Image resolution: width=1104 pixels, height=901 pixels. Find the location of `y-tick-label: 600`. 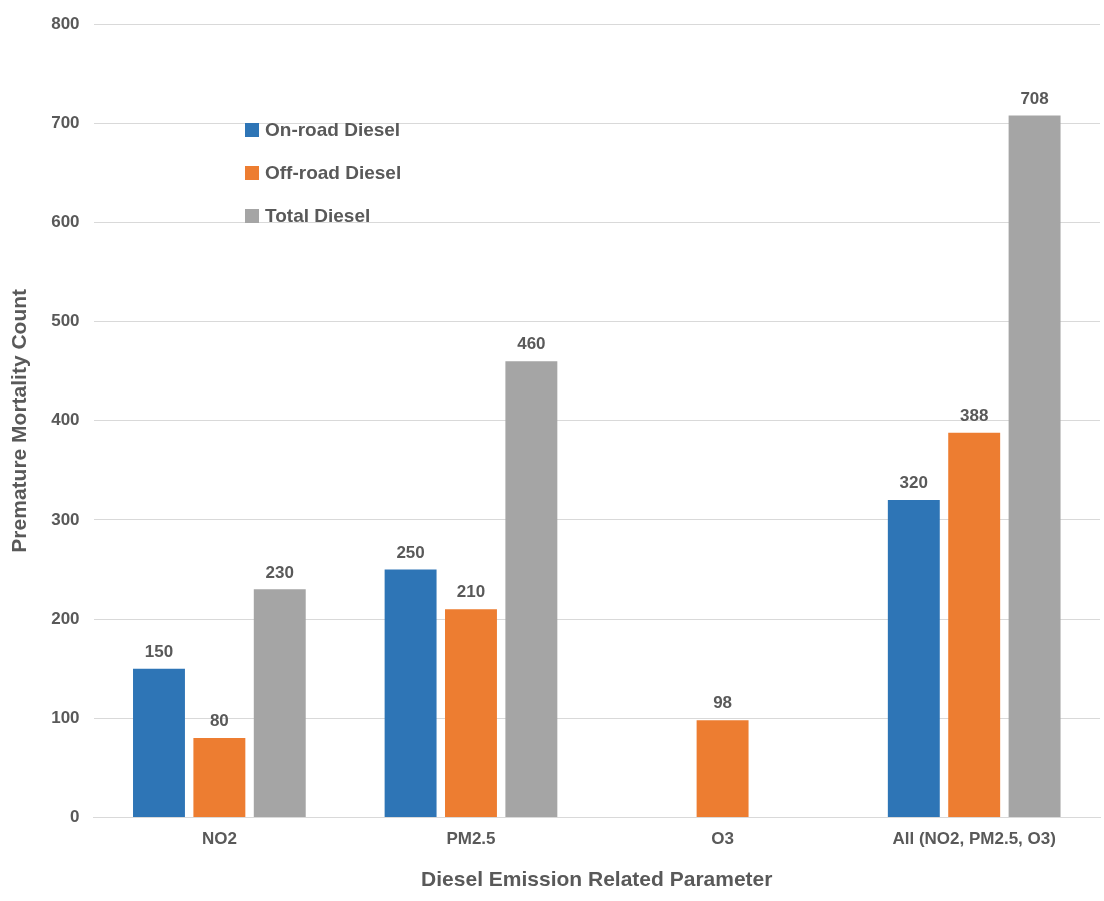

y-tick-label: 600 is located at coordinates (65, 222).